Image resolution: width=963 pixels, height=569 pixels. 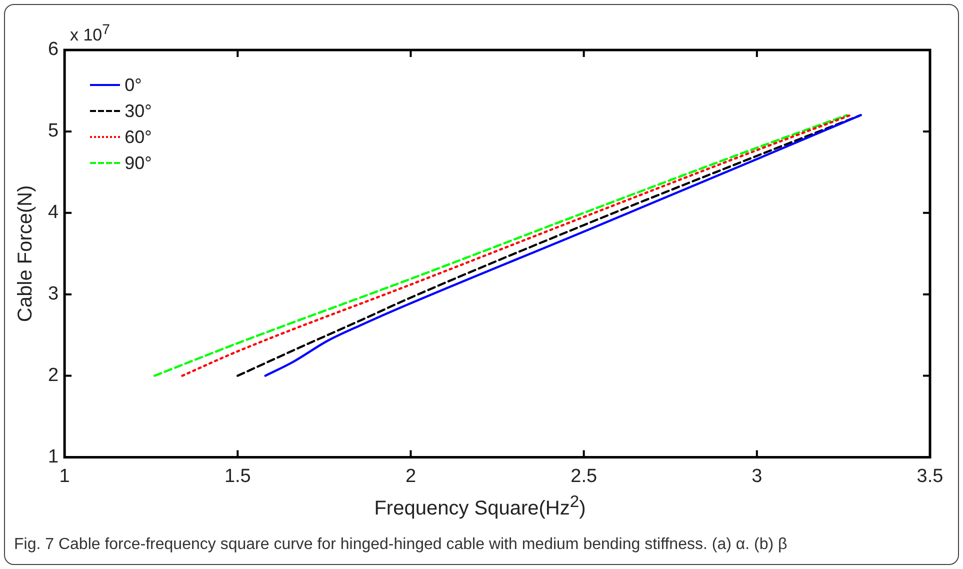 I want to click on x-tick-label: 3.5, so click(x=930, y=476).